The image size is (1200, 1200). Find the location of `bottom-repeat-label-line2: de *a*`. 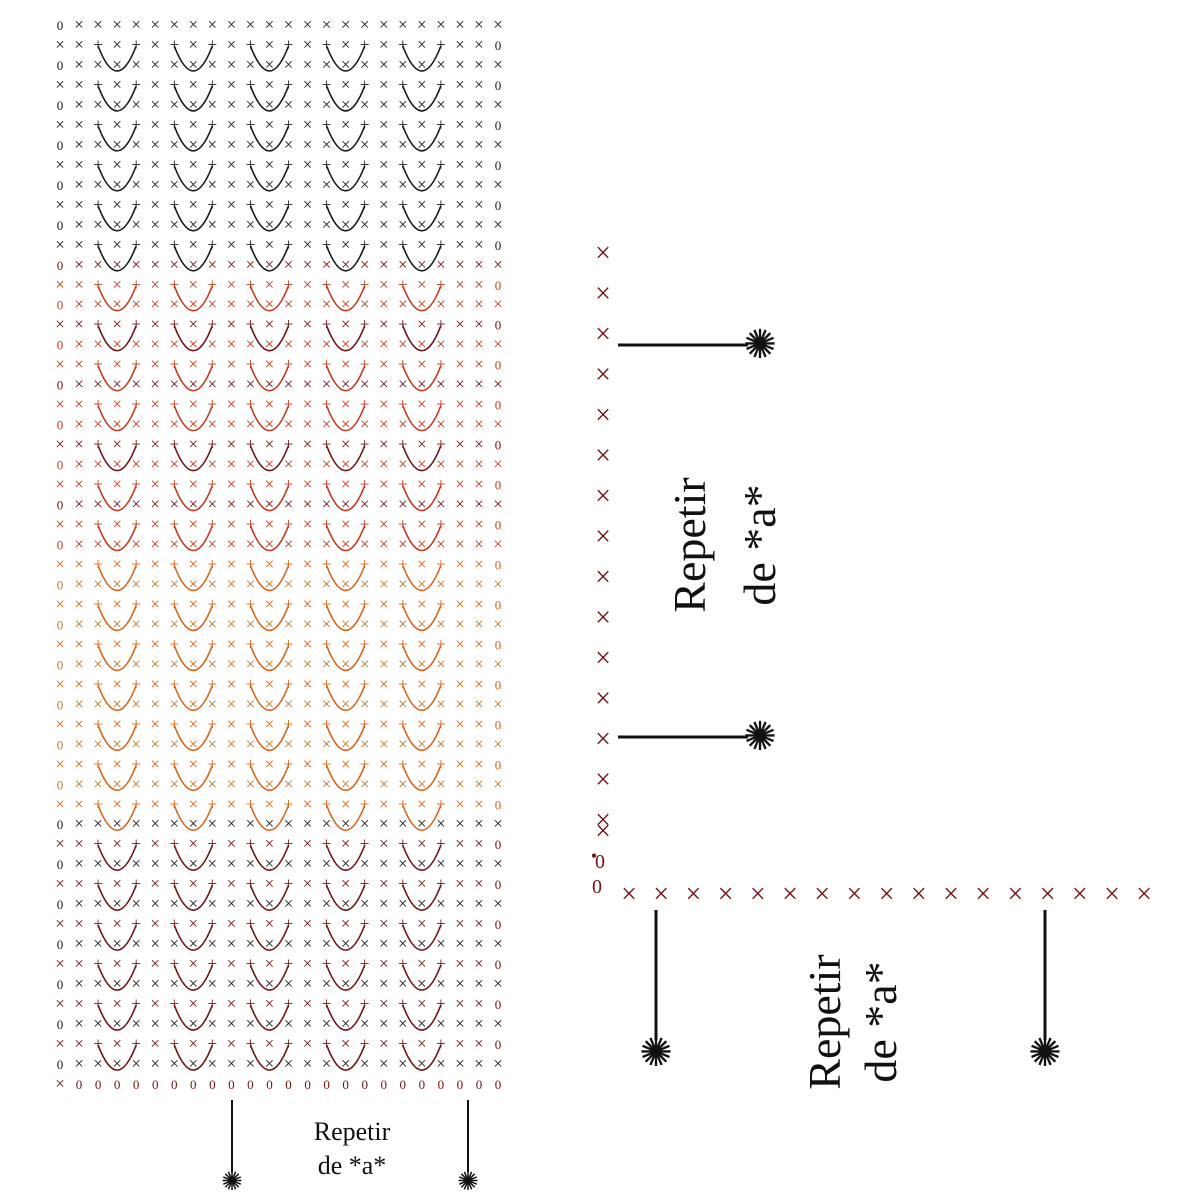

bottom-repeat-label-line2: de *a* is located at coordinates (880, 1021).